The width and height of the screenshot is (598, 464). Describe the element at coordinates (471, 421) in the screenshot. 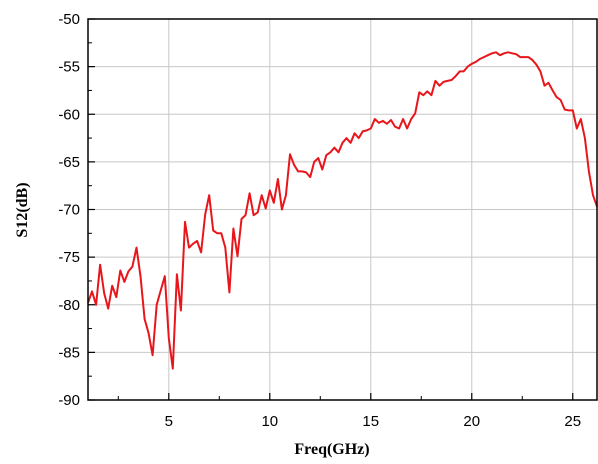

I see `x-tick-label: 20` at that location.